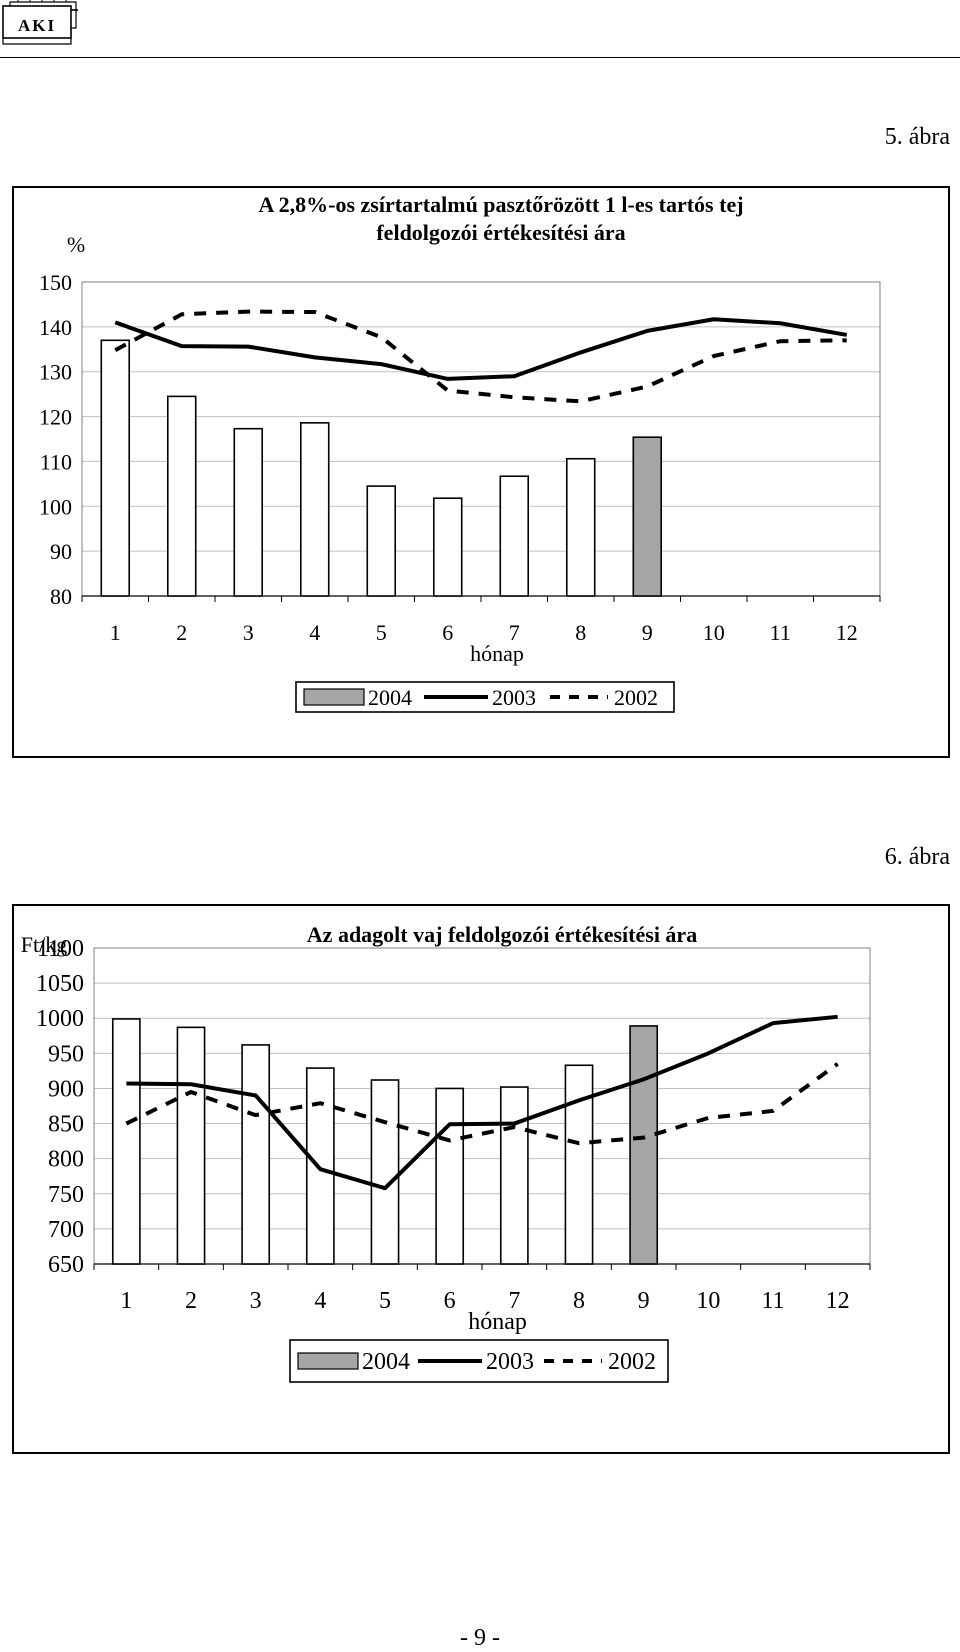 Image resolution: width=960 pixels, height=1652 pixels. Describe the element at coordinates (76, 244) in the screenshot. I see `y-axis-label: %` at that location.